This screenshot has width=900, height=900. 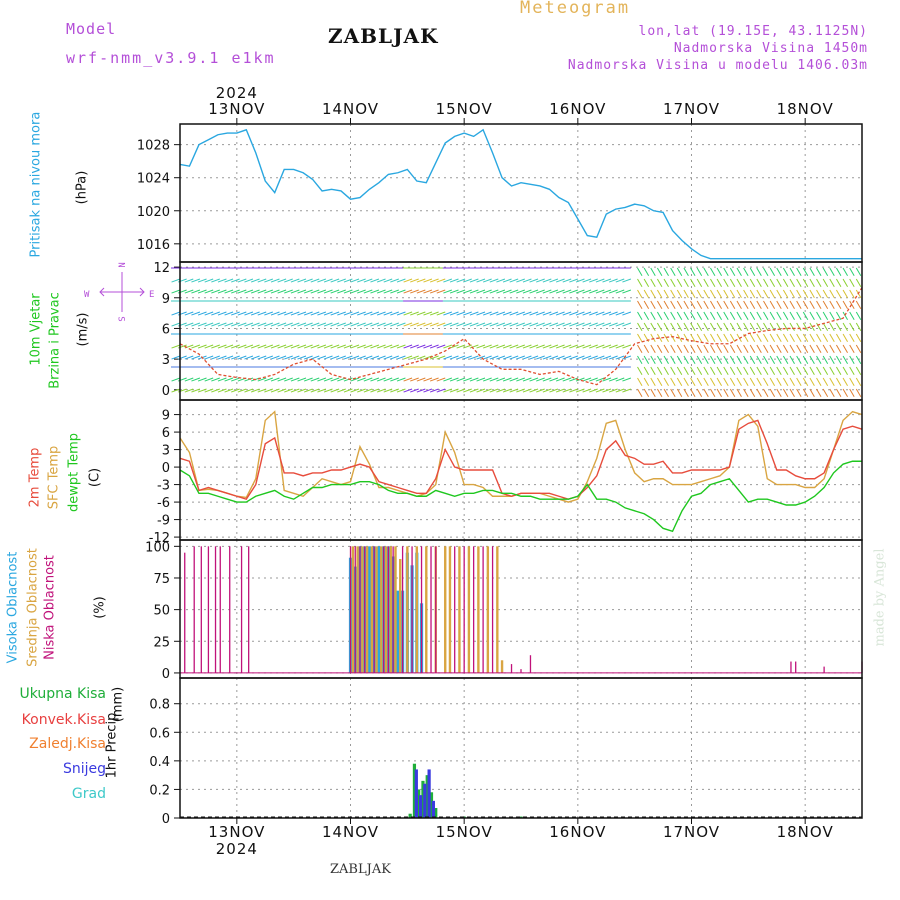 What do you see at coordinates (577, 832) in the screenshot?
I see `x-tick-label-bottom: 16NOV` at bounding box center [577, 832].